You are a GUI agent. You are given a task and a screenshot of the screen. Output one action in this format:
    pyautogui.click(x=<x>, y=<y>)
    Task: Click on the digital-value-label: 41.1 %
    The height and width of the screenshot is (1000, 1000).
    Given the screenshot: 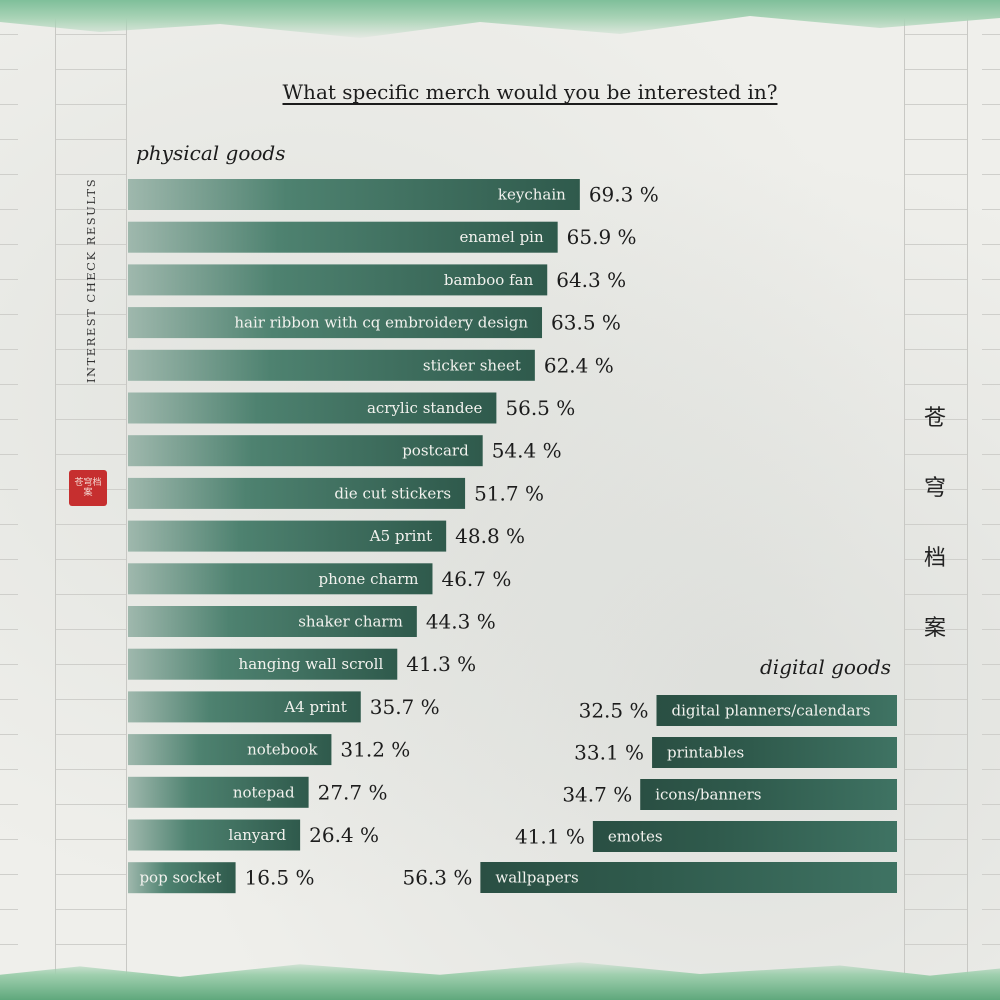 What is the action you would take?
    pyautogui.click(x=550, y=837)
    